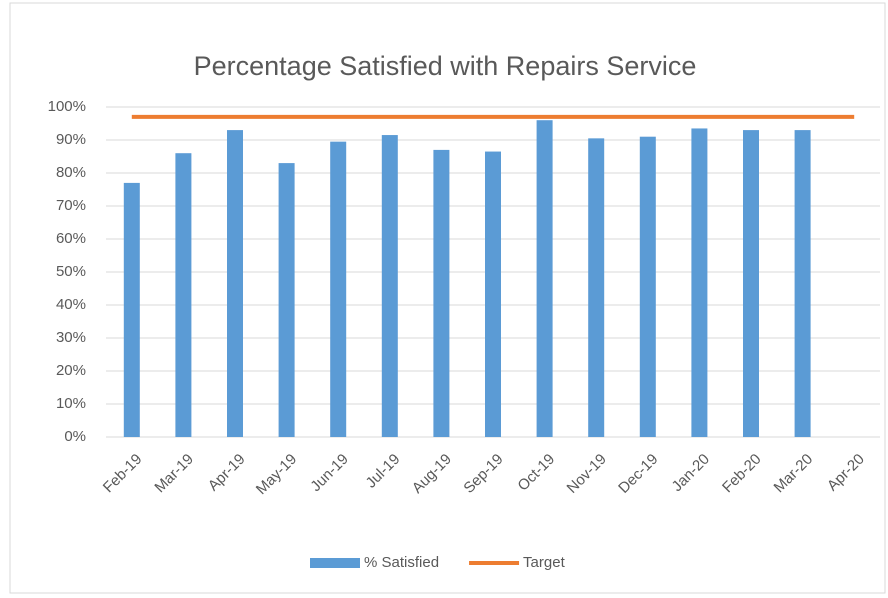 This screenshot has height=598, width=888. What do you see at coordinates (544, 562) in the screenshot?
I see `legend-label: Target` at bounding box center [544, 562].